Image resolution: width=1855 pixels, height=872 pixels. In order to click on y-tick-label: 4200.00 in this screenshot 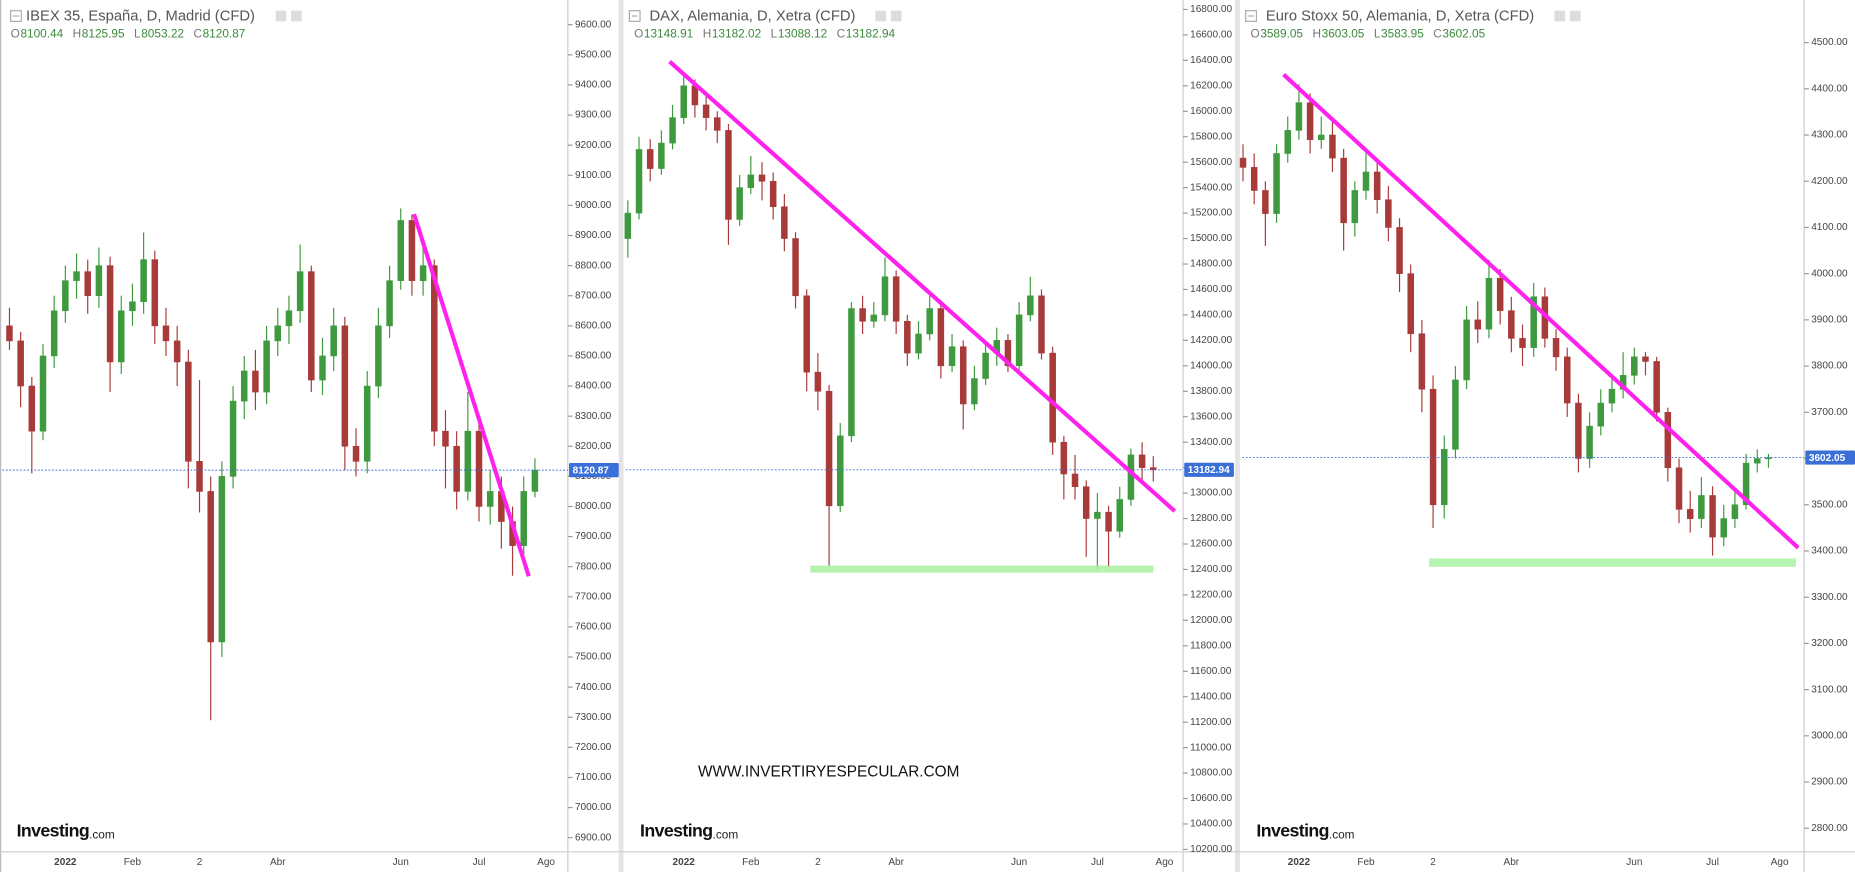, I will do `click(1829, 181)`.